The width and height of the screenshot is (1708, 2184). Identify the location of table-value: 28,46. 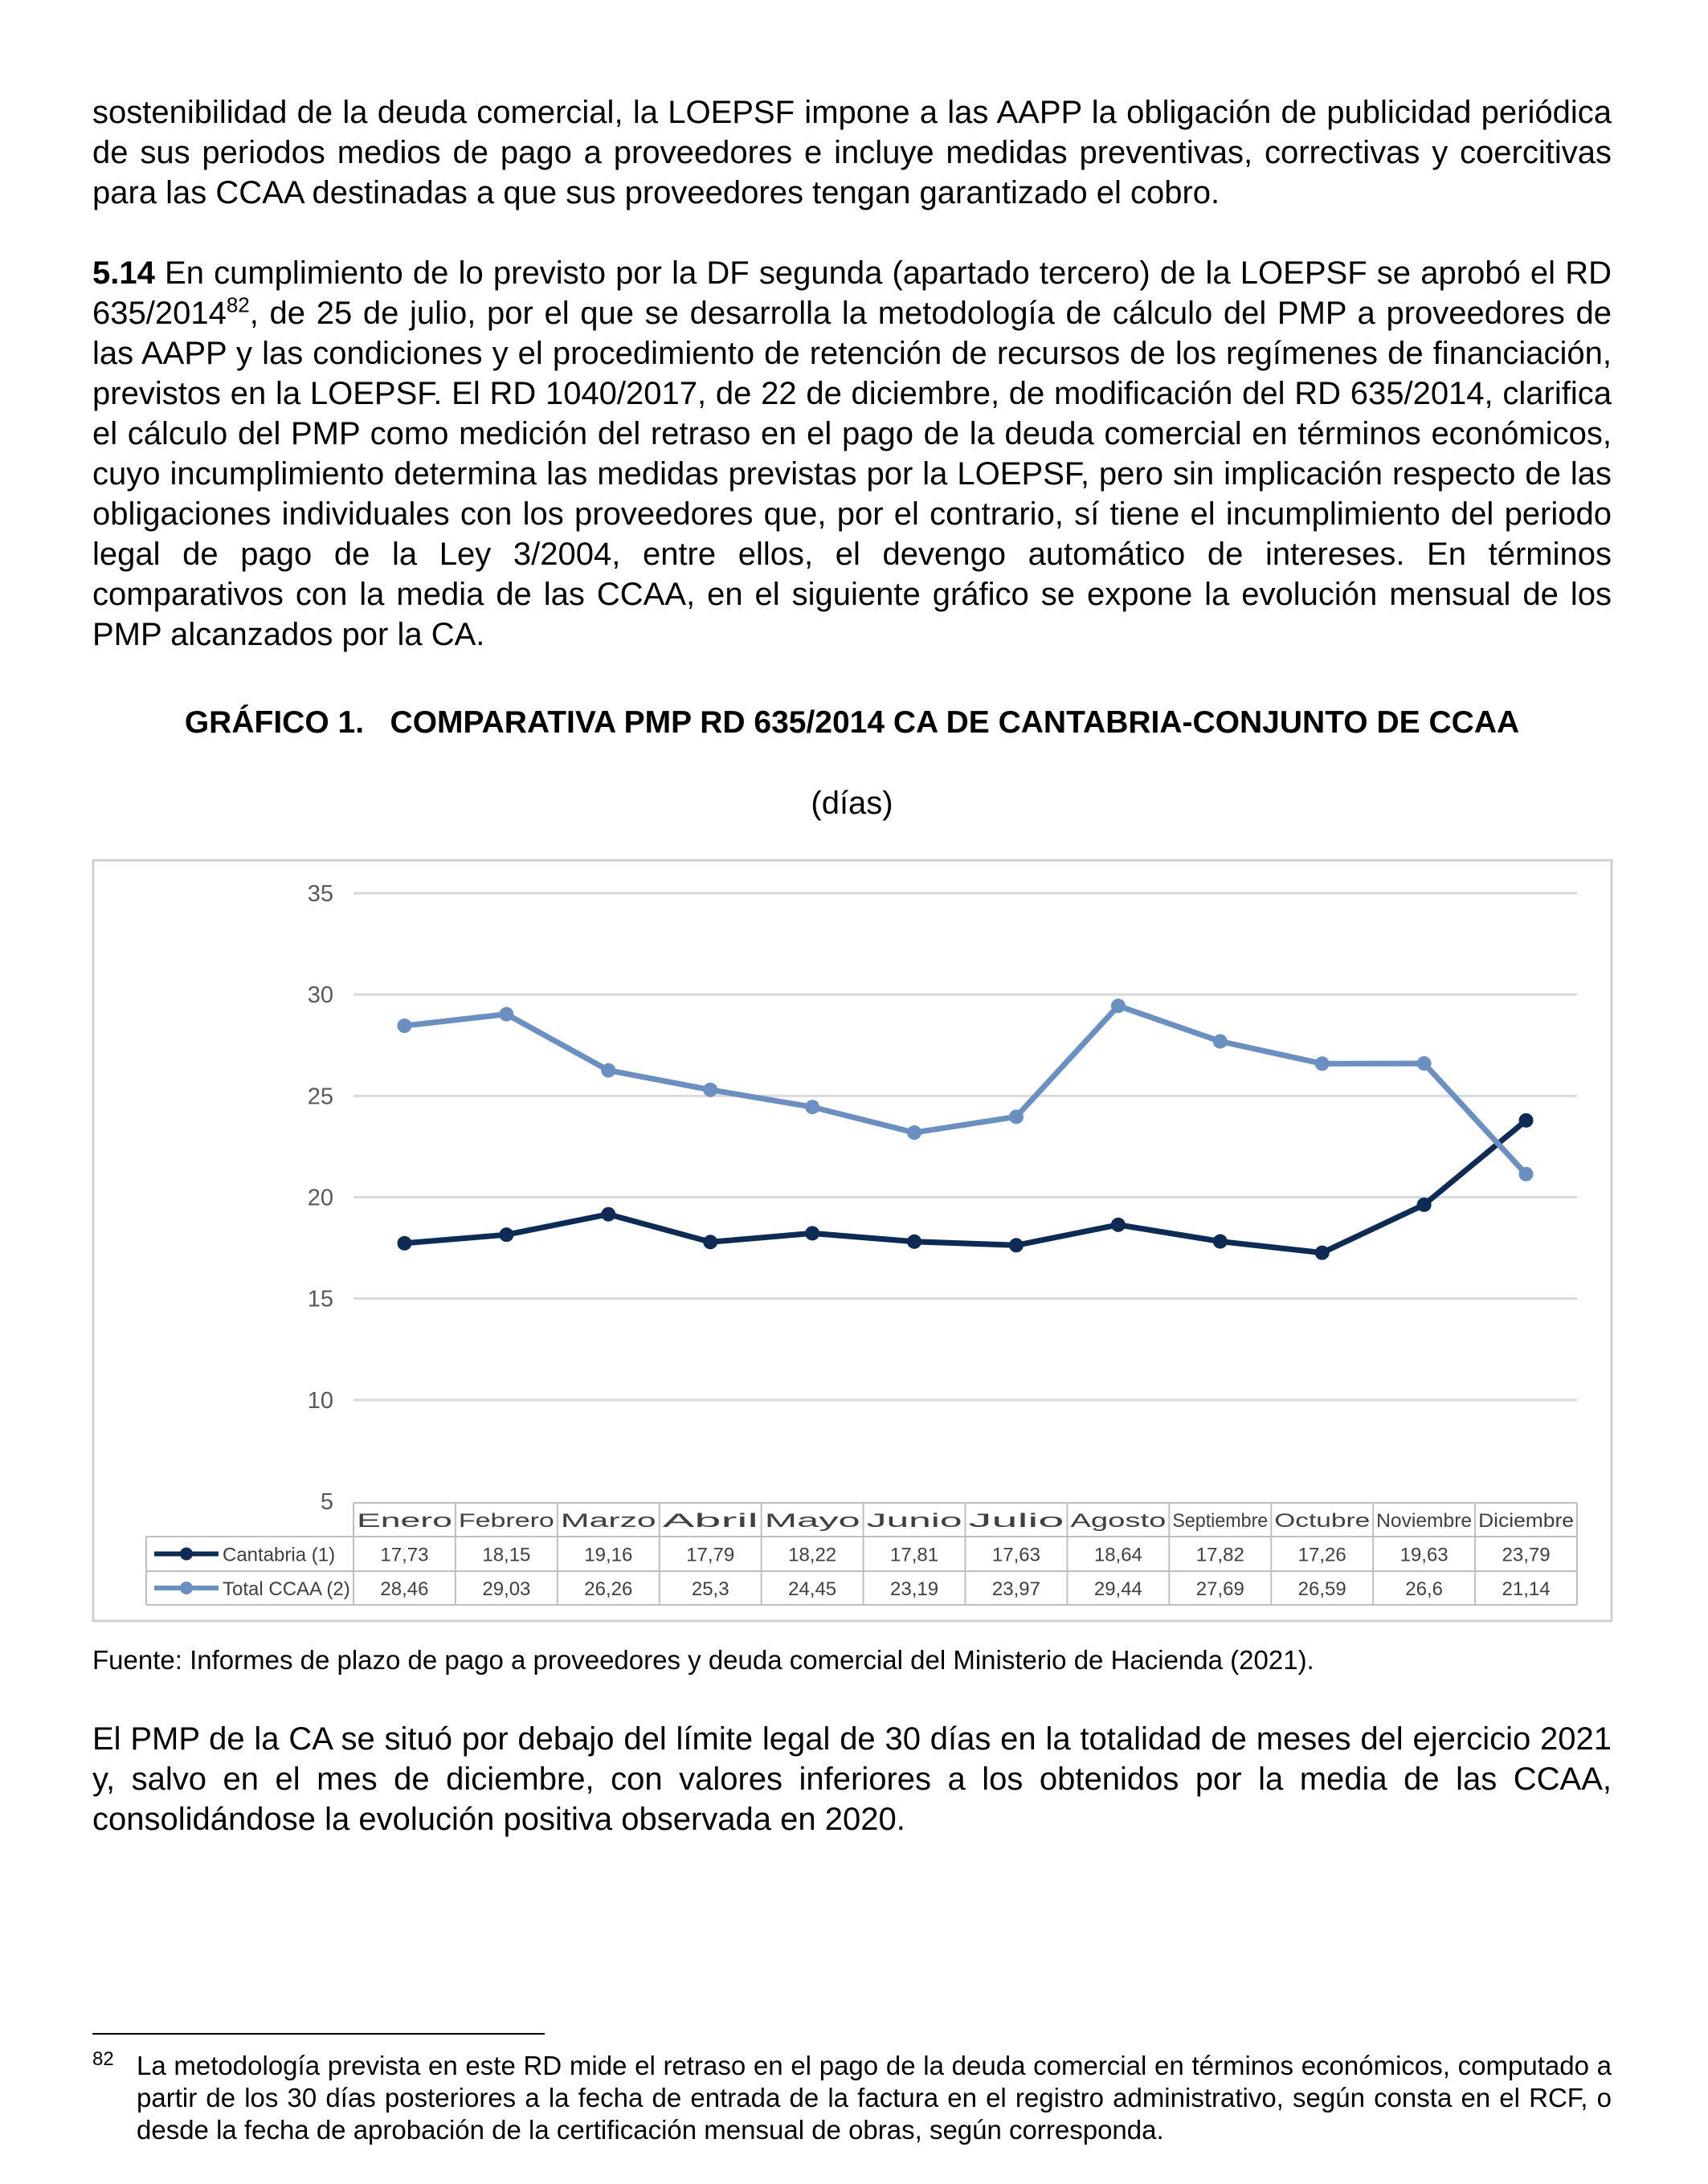
(404, 1589).